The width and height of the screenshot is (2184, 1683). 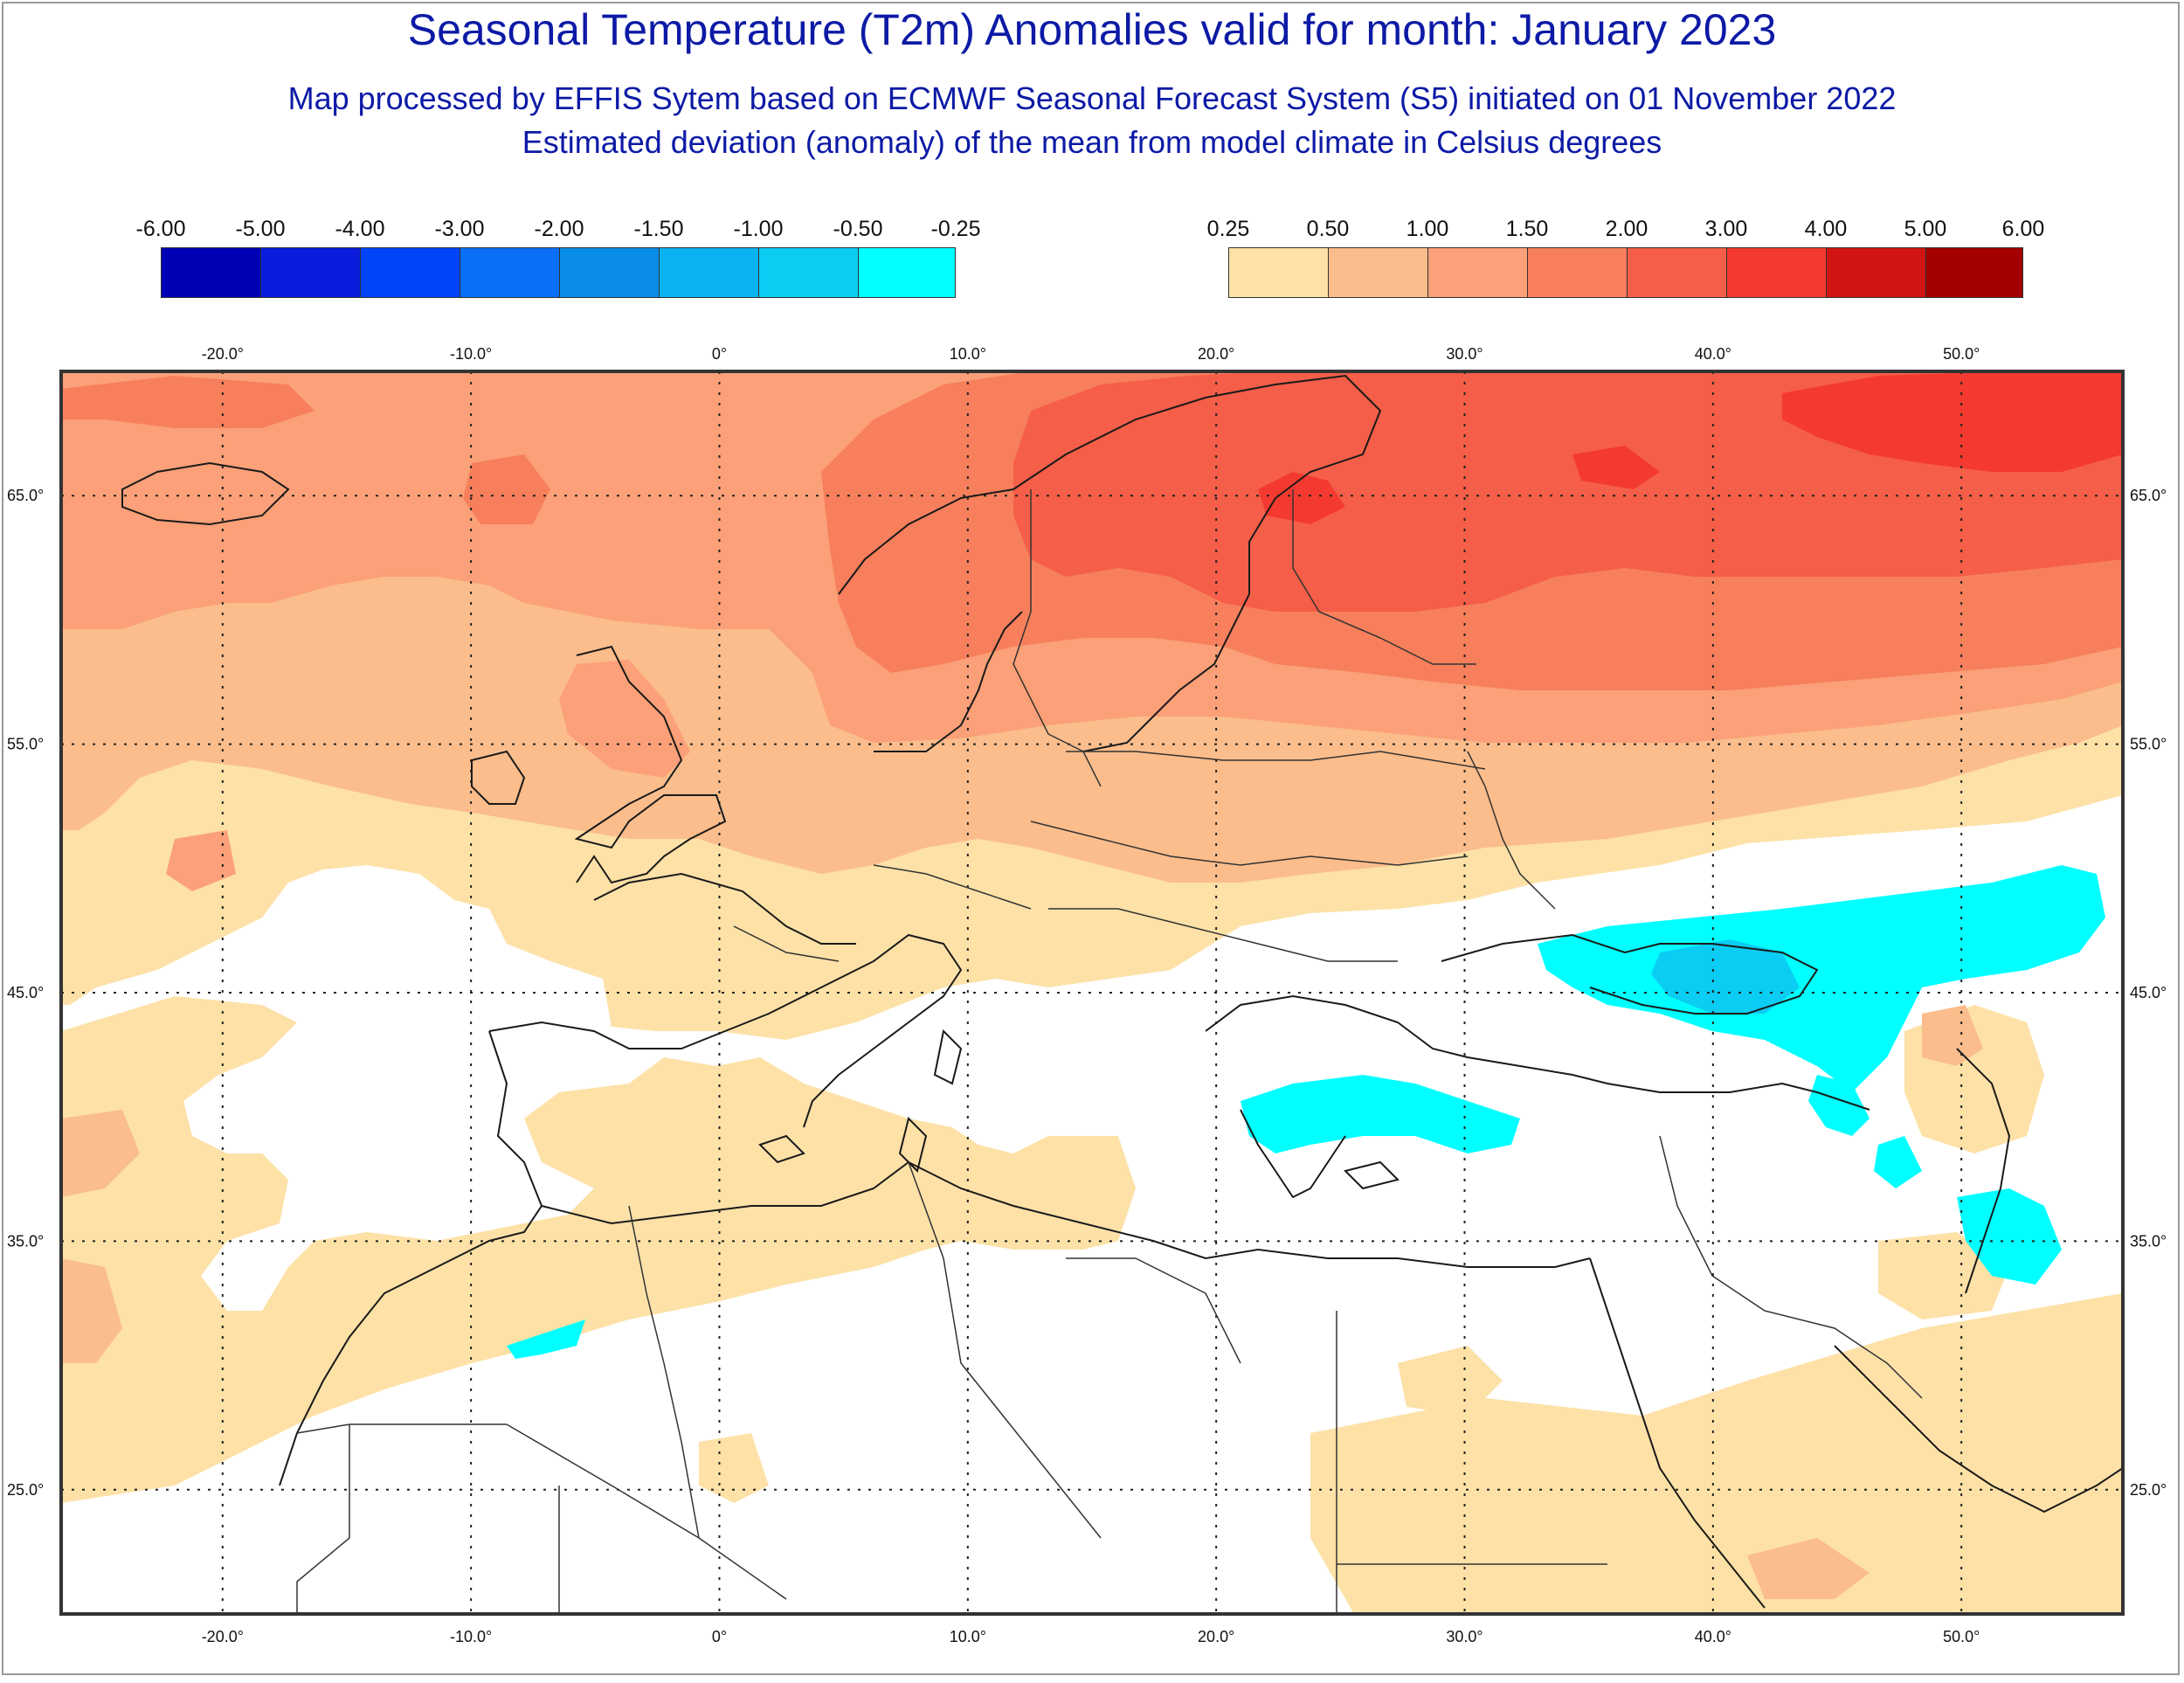 What do you see at coordinates (1725, 976) in the screenshot?
I see `anomaly-region-minus-0.5` at bounding box center [1725, 976].